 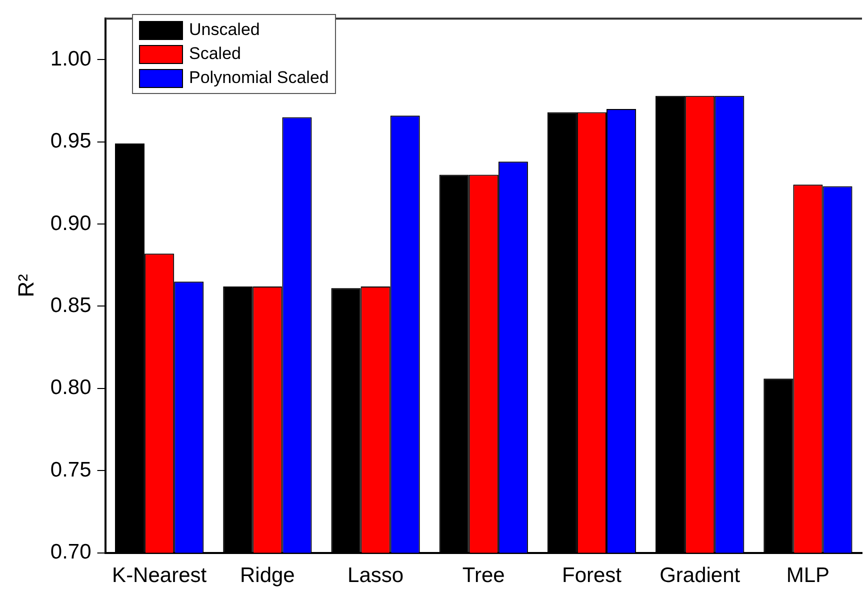 What do you see at coordinates (592, 576) in the screenshot?
I see `x-tick-label: Forest` at bounding box center [592, 576].